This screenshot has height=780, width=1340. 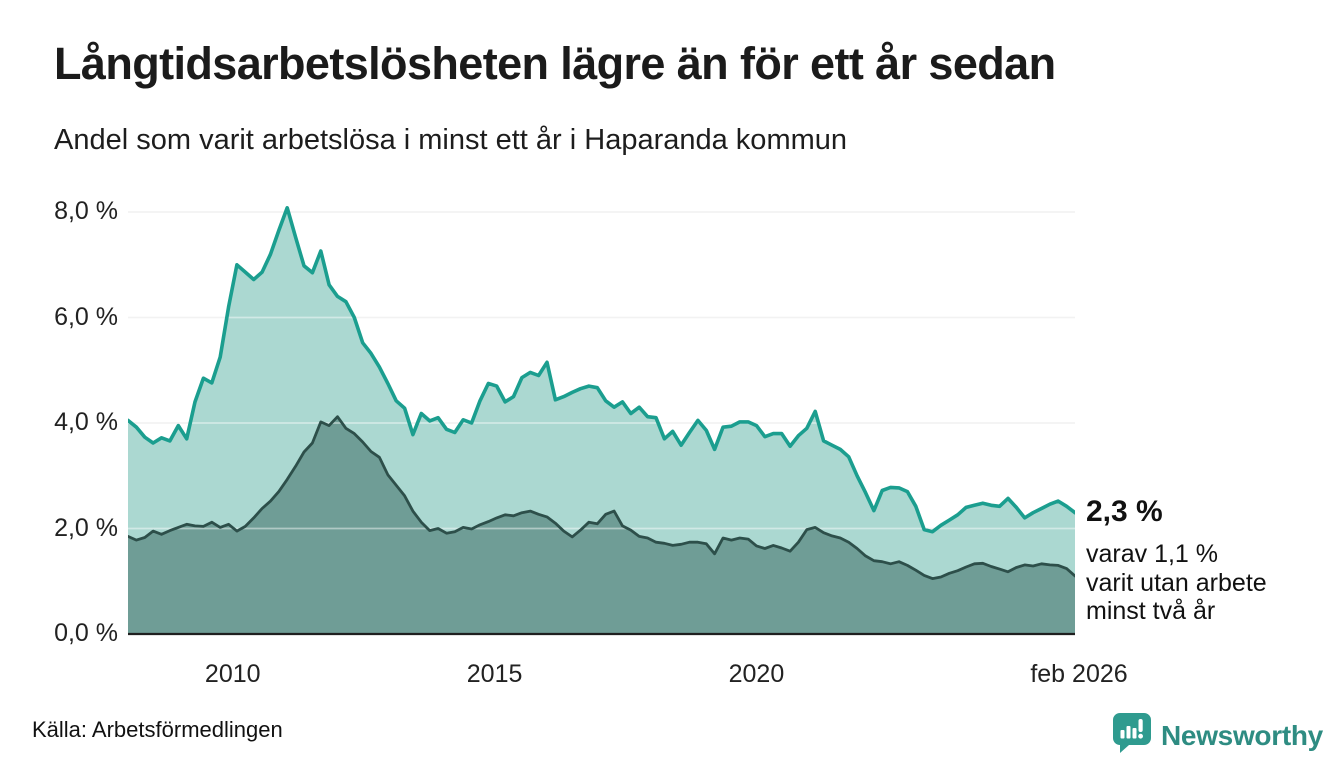 I want to click on y-tick-label: 8,0 %, so click(x=86, y=211).